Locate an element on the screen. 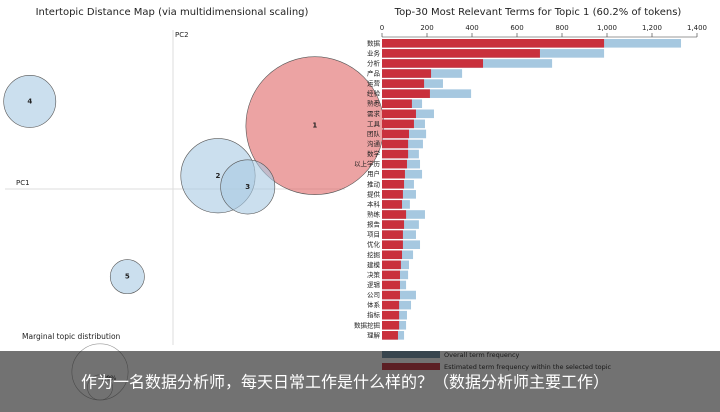 The width and height of the screenshot is (720, 412). caption: 作为一名数据分析师，每天日常工作是什么样的？（数据分析师主要工作） is located at coordinates (345, 382).